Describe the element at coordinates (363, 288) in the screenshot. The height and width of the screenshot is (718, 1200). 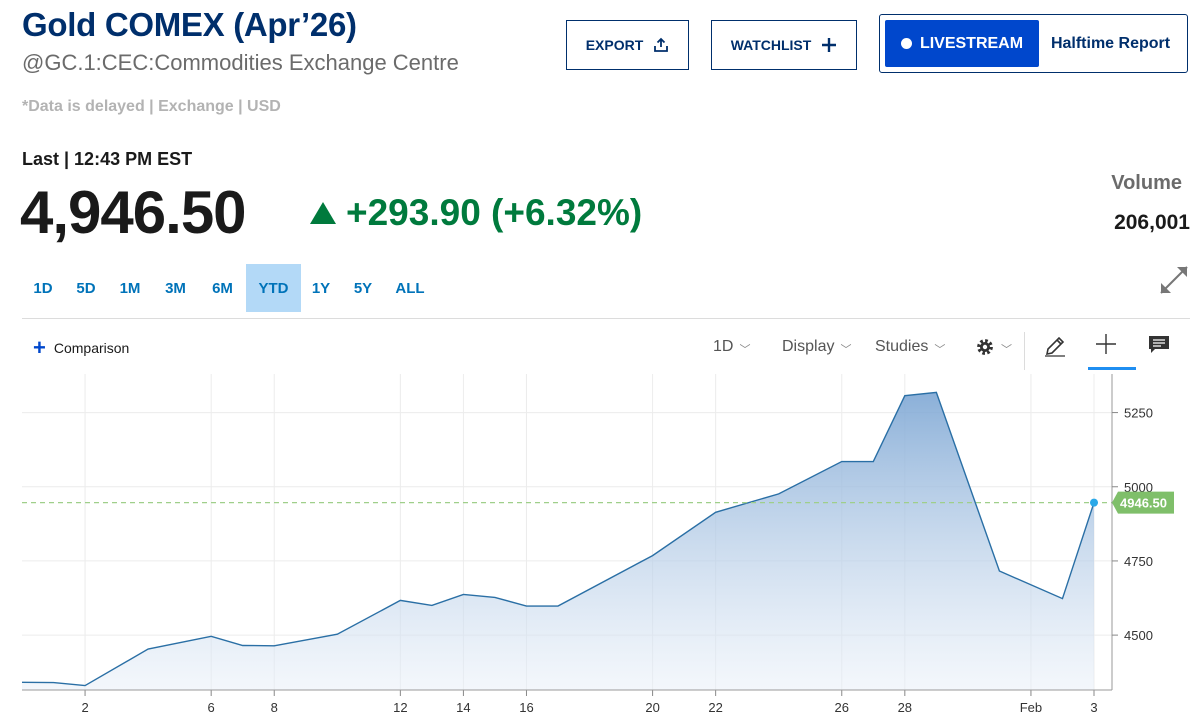
I see `range-5y: 5Y` at that location.